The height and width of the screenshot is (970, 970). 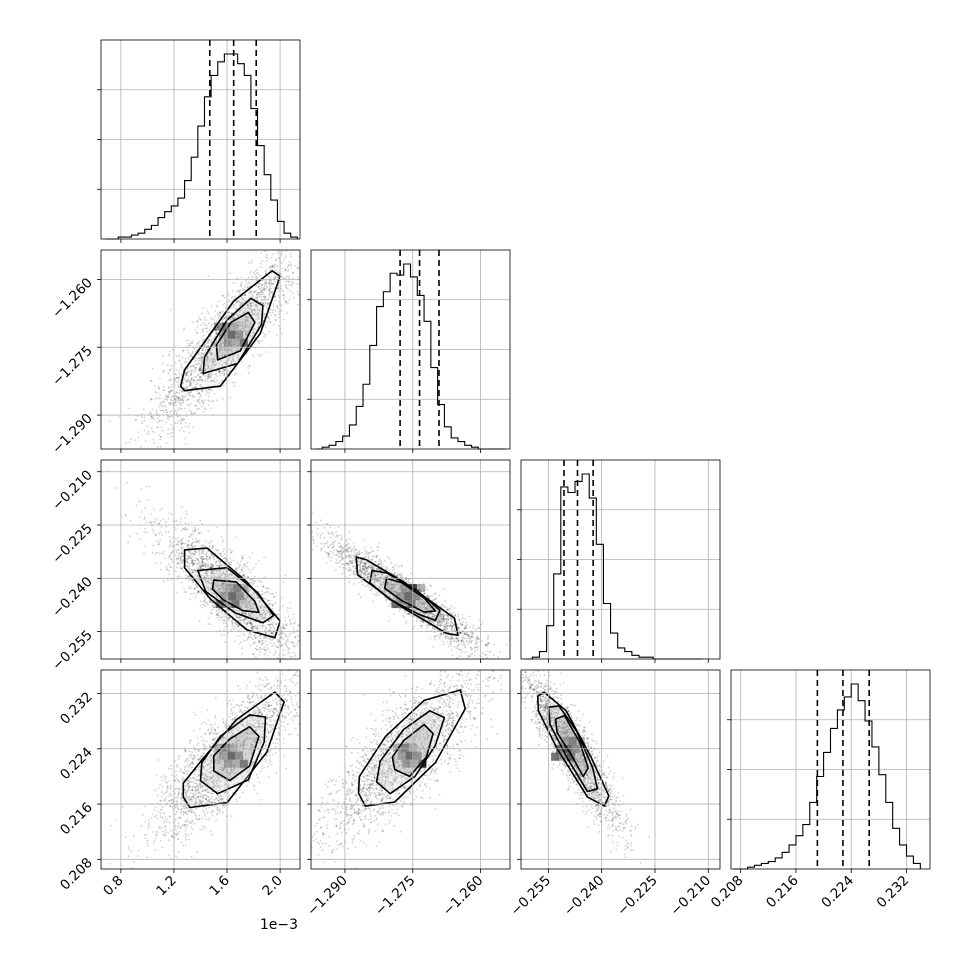 I want to click on hist2d-cell, so click(x=231, y=334).